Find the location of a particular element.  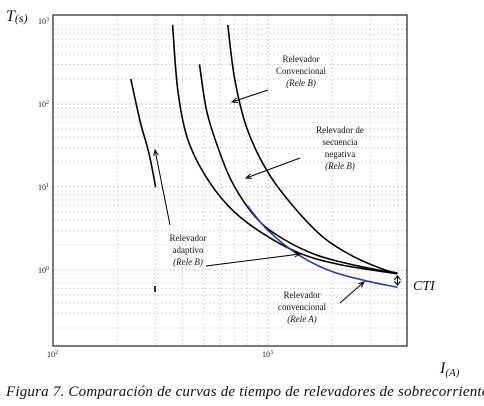

curve-adaptive-steep is located at coordinates (143, 133).